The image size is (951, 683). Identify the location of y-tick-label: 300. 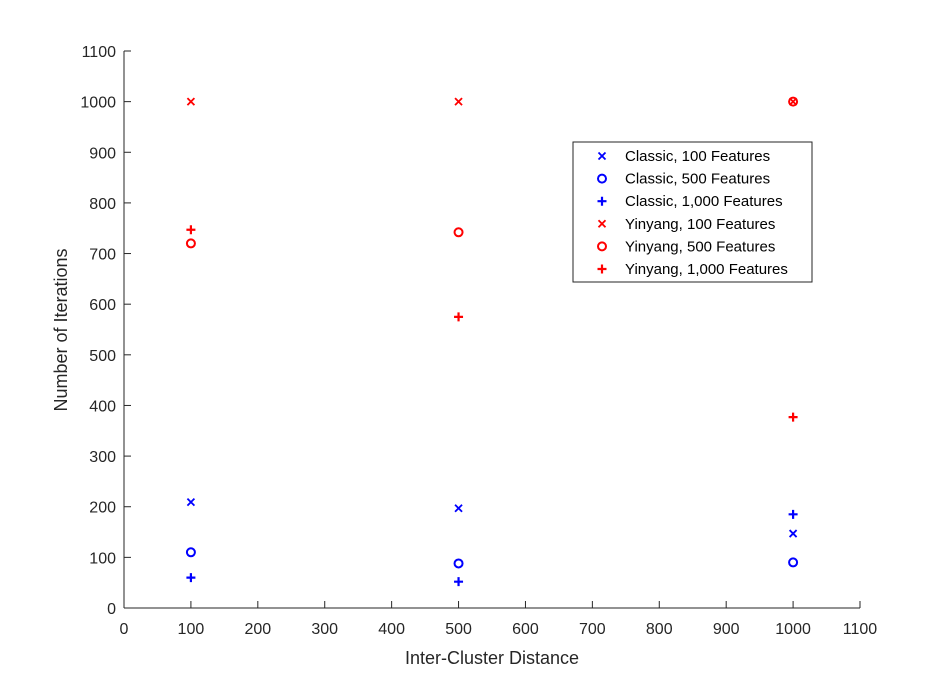
(102, 457).